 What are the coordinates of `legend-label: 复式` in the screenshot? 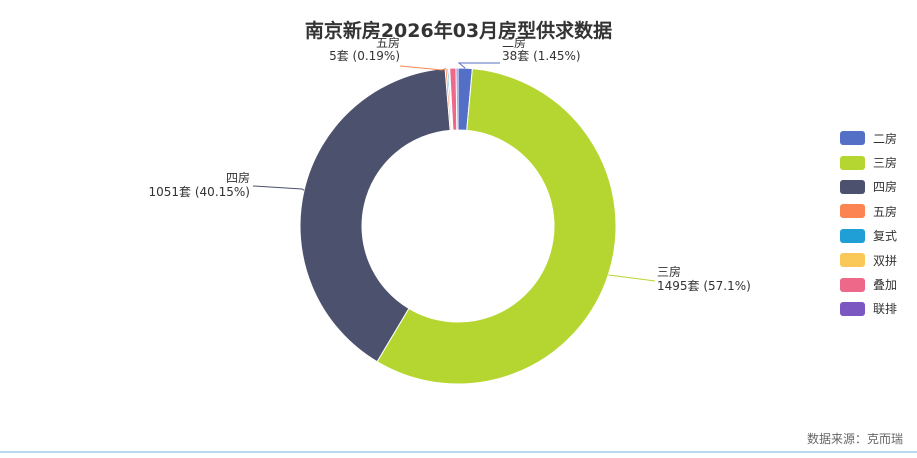 It's located at (885, 236).